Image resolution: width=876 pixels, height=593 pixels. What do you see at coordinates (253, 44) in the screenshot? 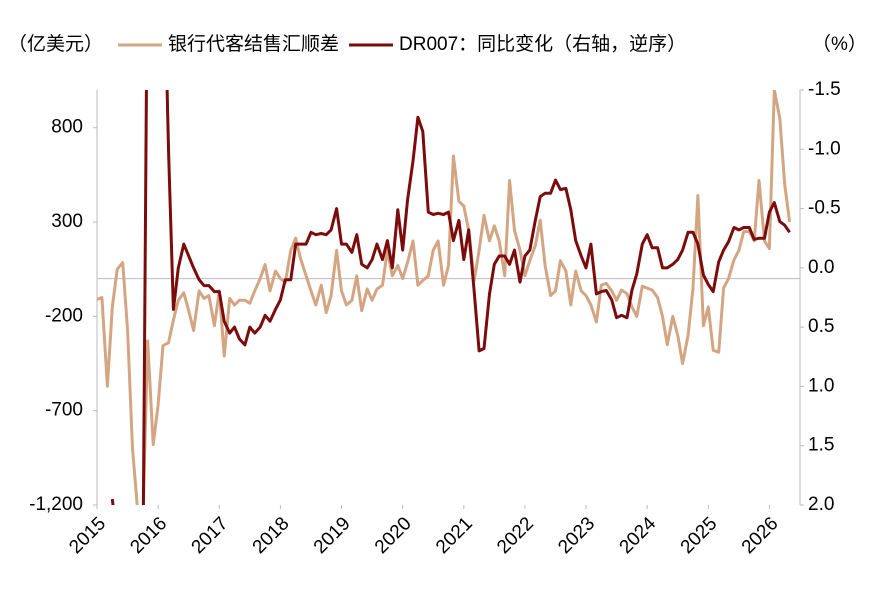
I see `legend-label: 银行代客结售汇顺差` at bounding box center [253, 44].